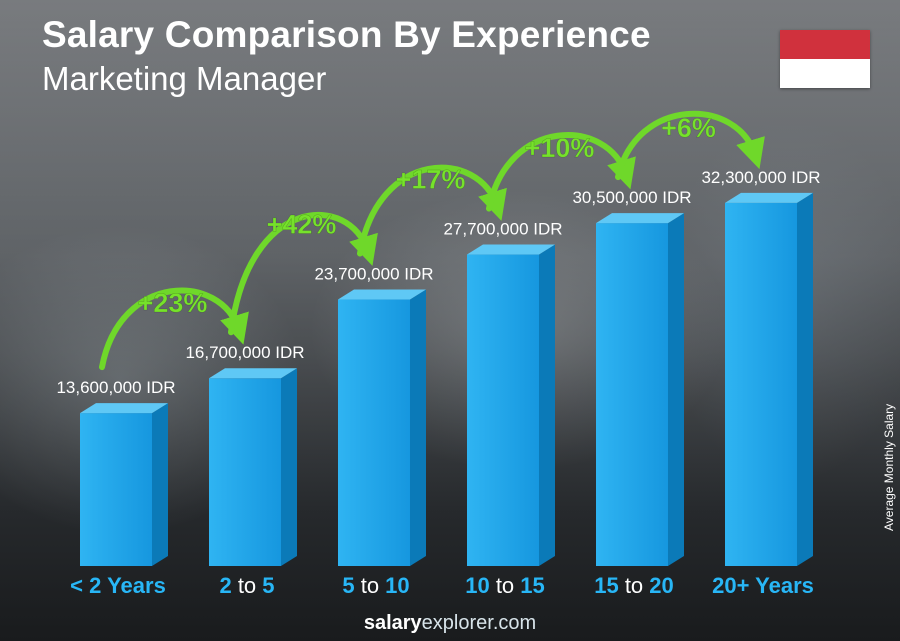 The height and width of the screenshot is (641, 900). Describe the element at coordinates (392, 623) in the screenshot. I see `footer-brand-bold: salary` at that location.